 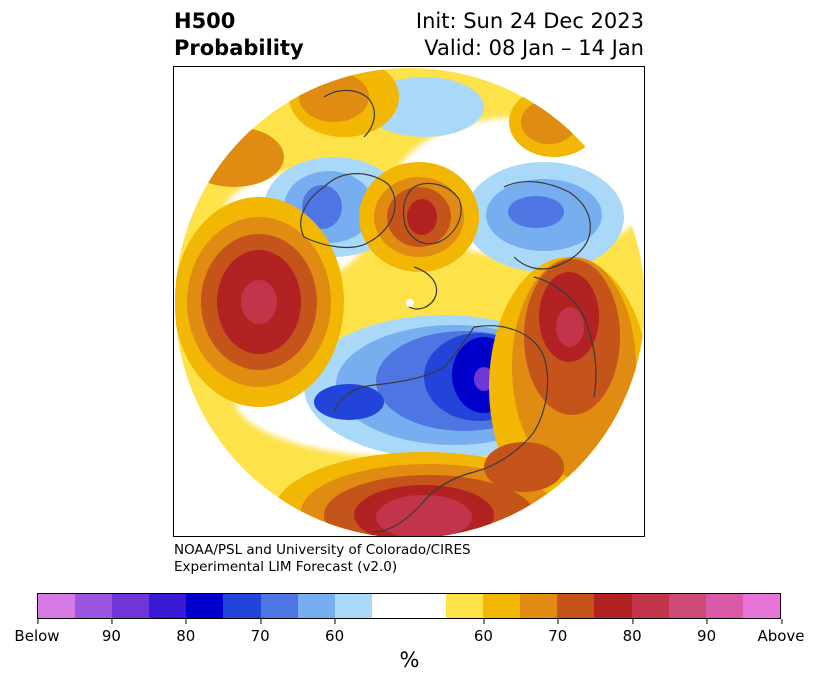 What do you see at coordinates (424, 489) in the screenshot?
I see `above-anomaly-south` at bounding box center [424, 489].